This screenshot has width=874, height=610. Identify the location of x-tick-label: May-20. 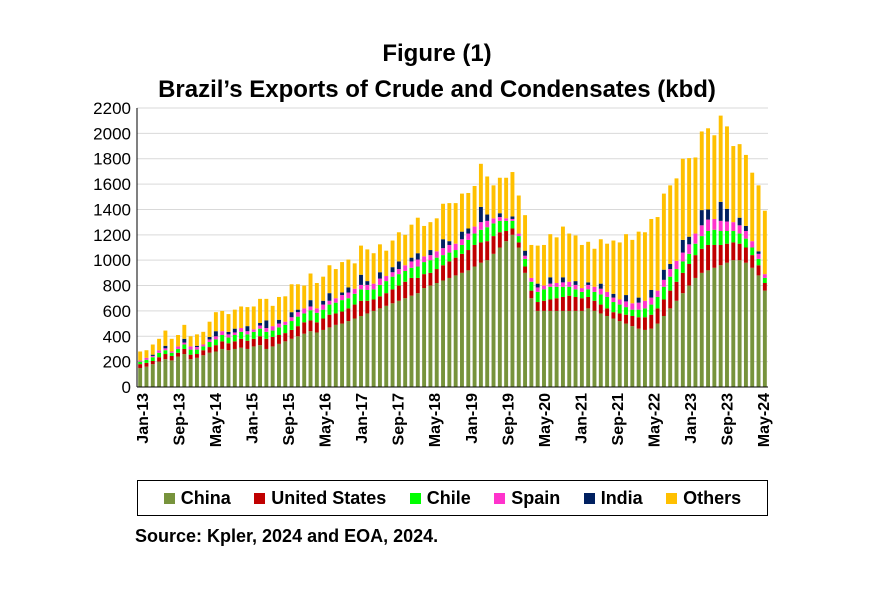
(545, 420).